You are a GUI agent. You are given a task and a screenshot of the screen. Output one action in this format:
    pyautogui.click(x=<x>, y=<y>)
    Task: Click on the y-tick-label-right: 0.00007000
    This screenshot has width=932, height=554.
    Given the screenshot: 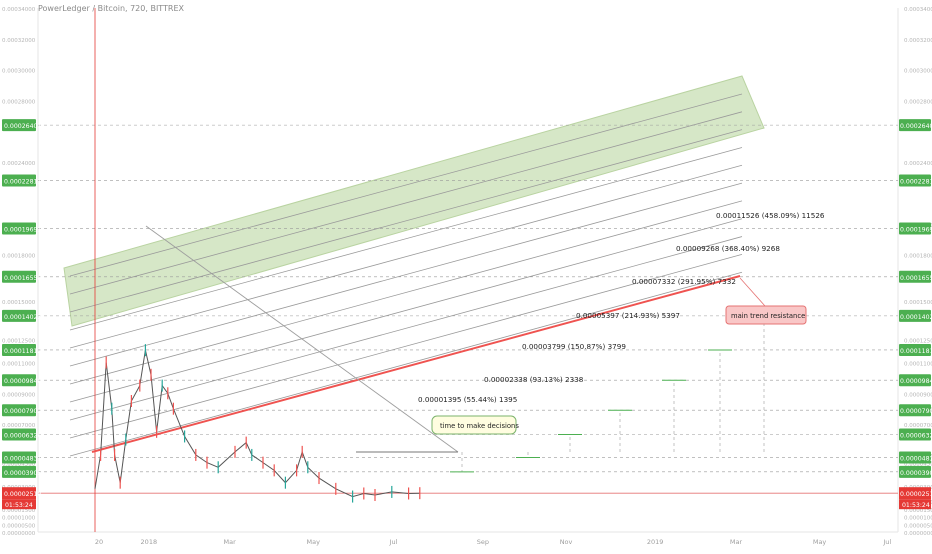 What is the action you would take?
    pyautogui.click(x=918, y=426)
    